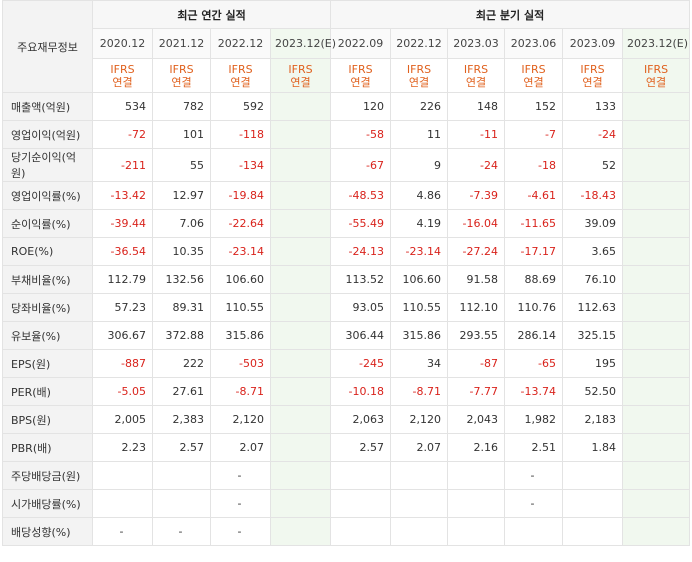 This screenshot has width=692, height=562. Describe the element at coordinates (593, 251) in the screenshot. I see `table-cell: 3.65` at that location.